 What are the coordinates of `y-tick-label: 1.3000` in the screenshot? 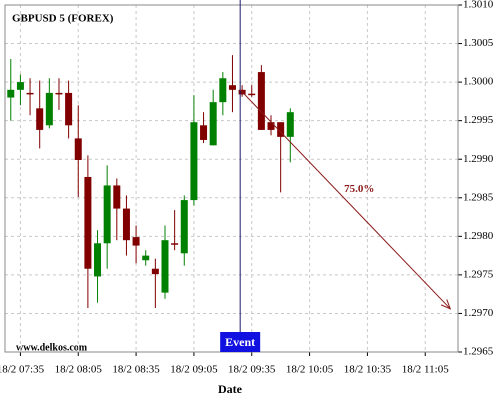 It's located at (478, 82).